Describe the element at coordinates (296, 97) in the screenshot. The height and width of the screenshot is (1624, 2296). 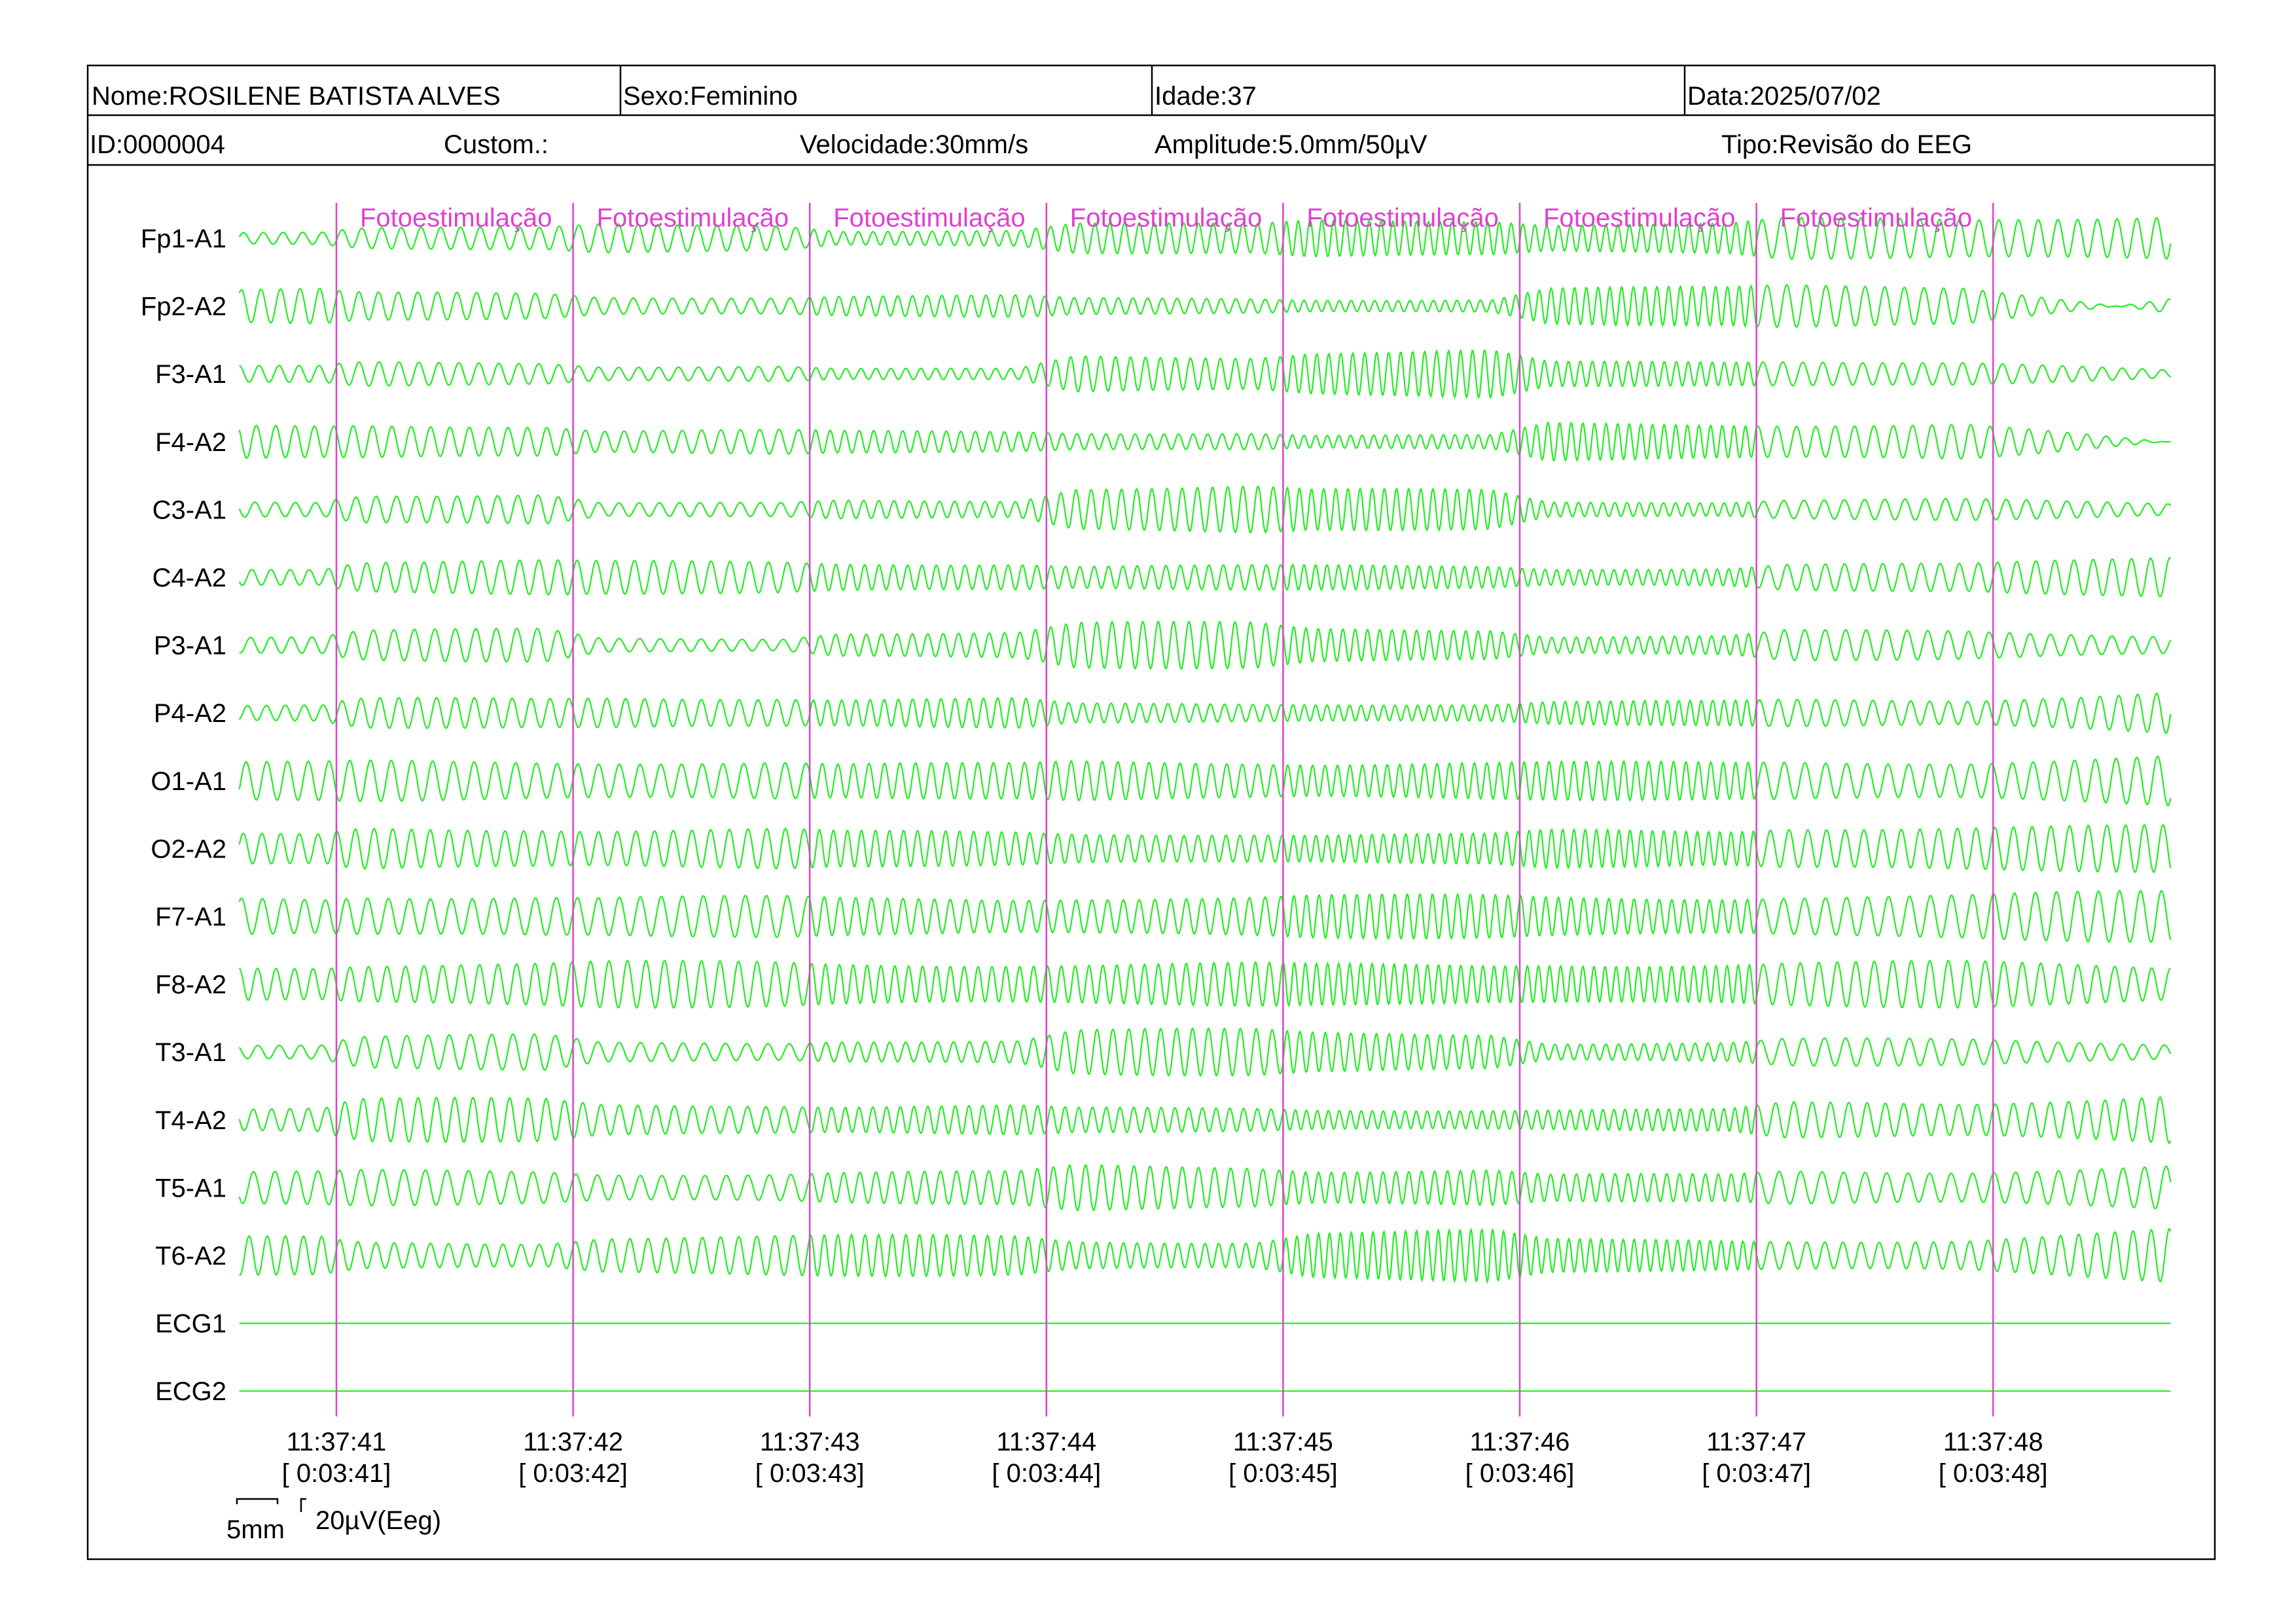
I see `patient-name: Nome:ROSILENE BATISTA ALVES` at that location.